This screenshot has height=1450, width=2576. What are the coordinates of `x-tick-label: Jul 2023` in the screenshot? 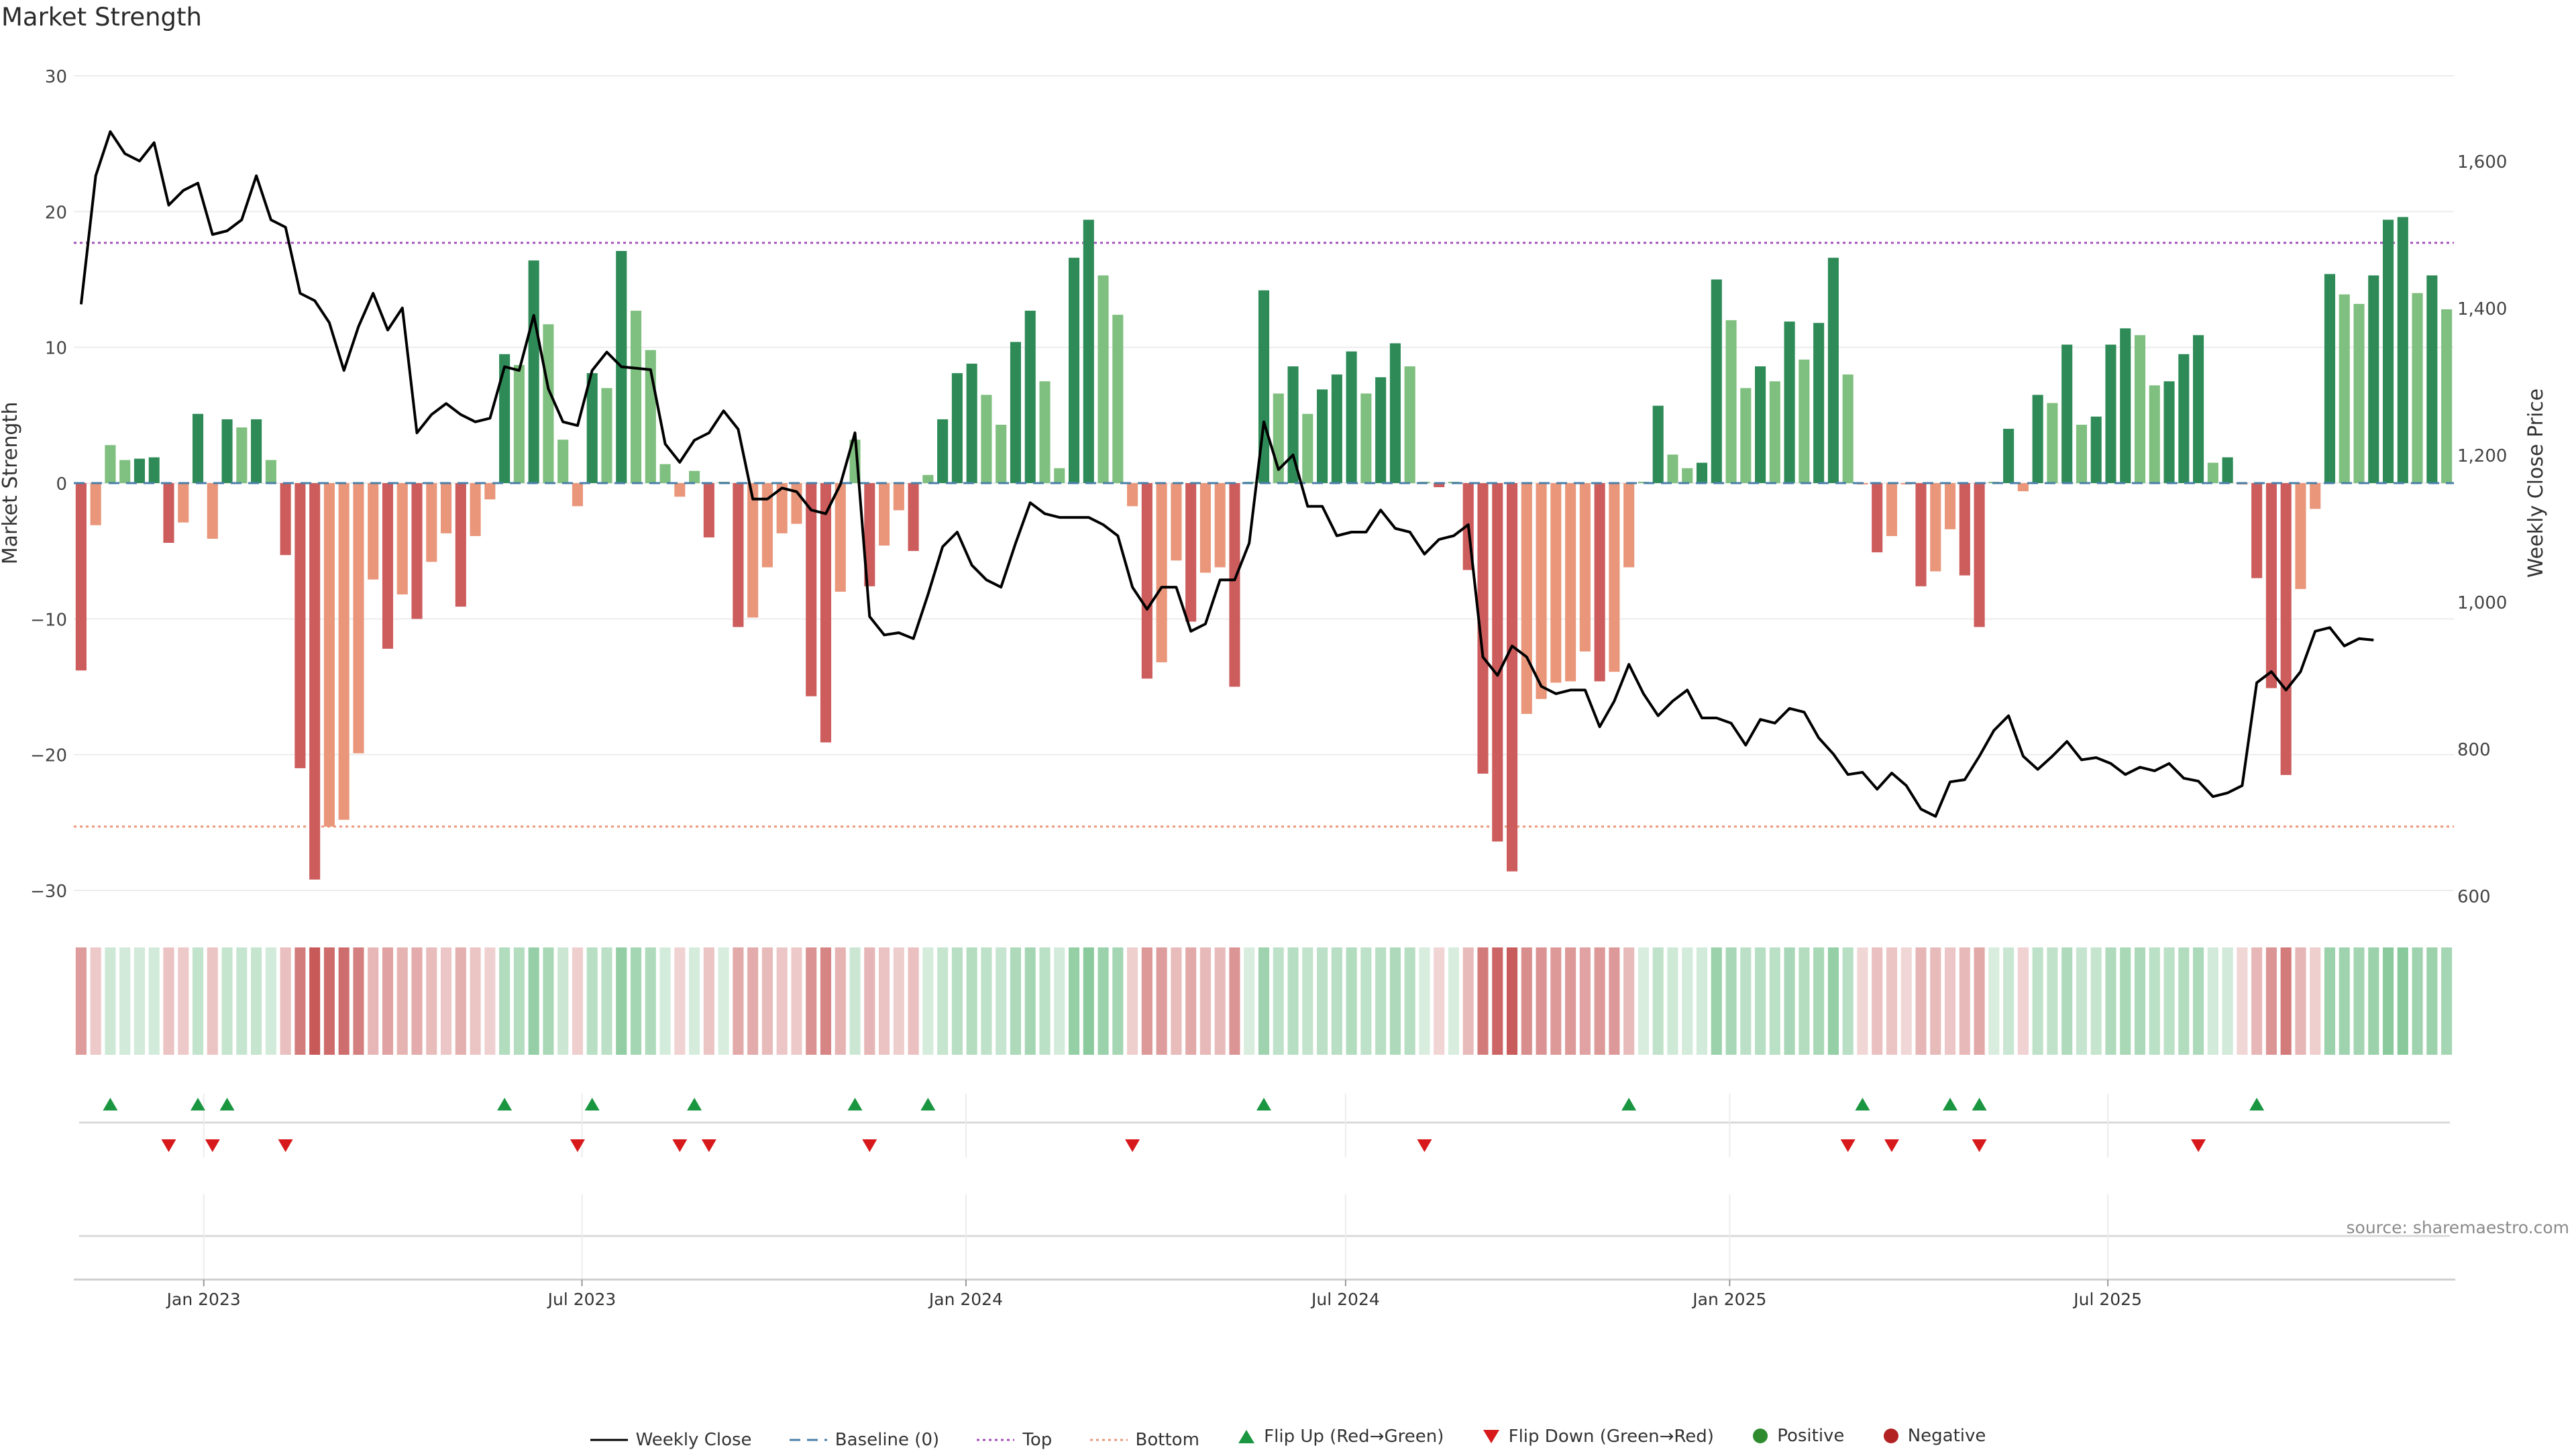 It's located at (581, 1299).